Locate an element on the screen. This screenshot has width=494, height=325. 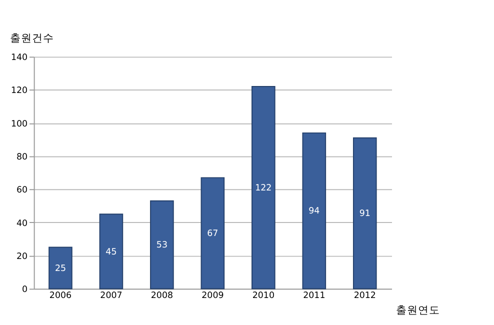
y-tick-label: 40 is located at coordinates (22, 223).